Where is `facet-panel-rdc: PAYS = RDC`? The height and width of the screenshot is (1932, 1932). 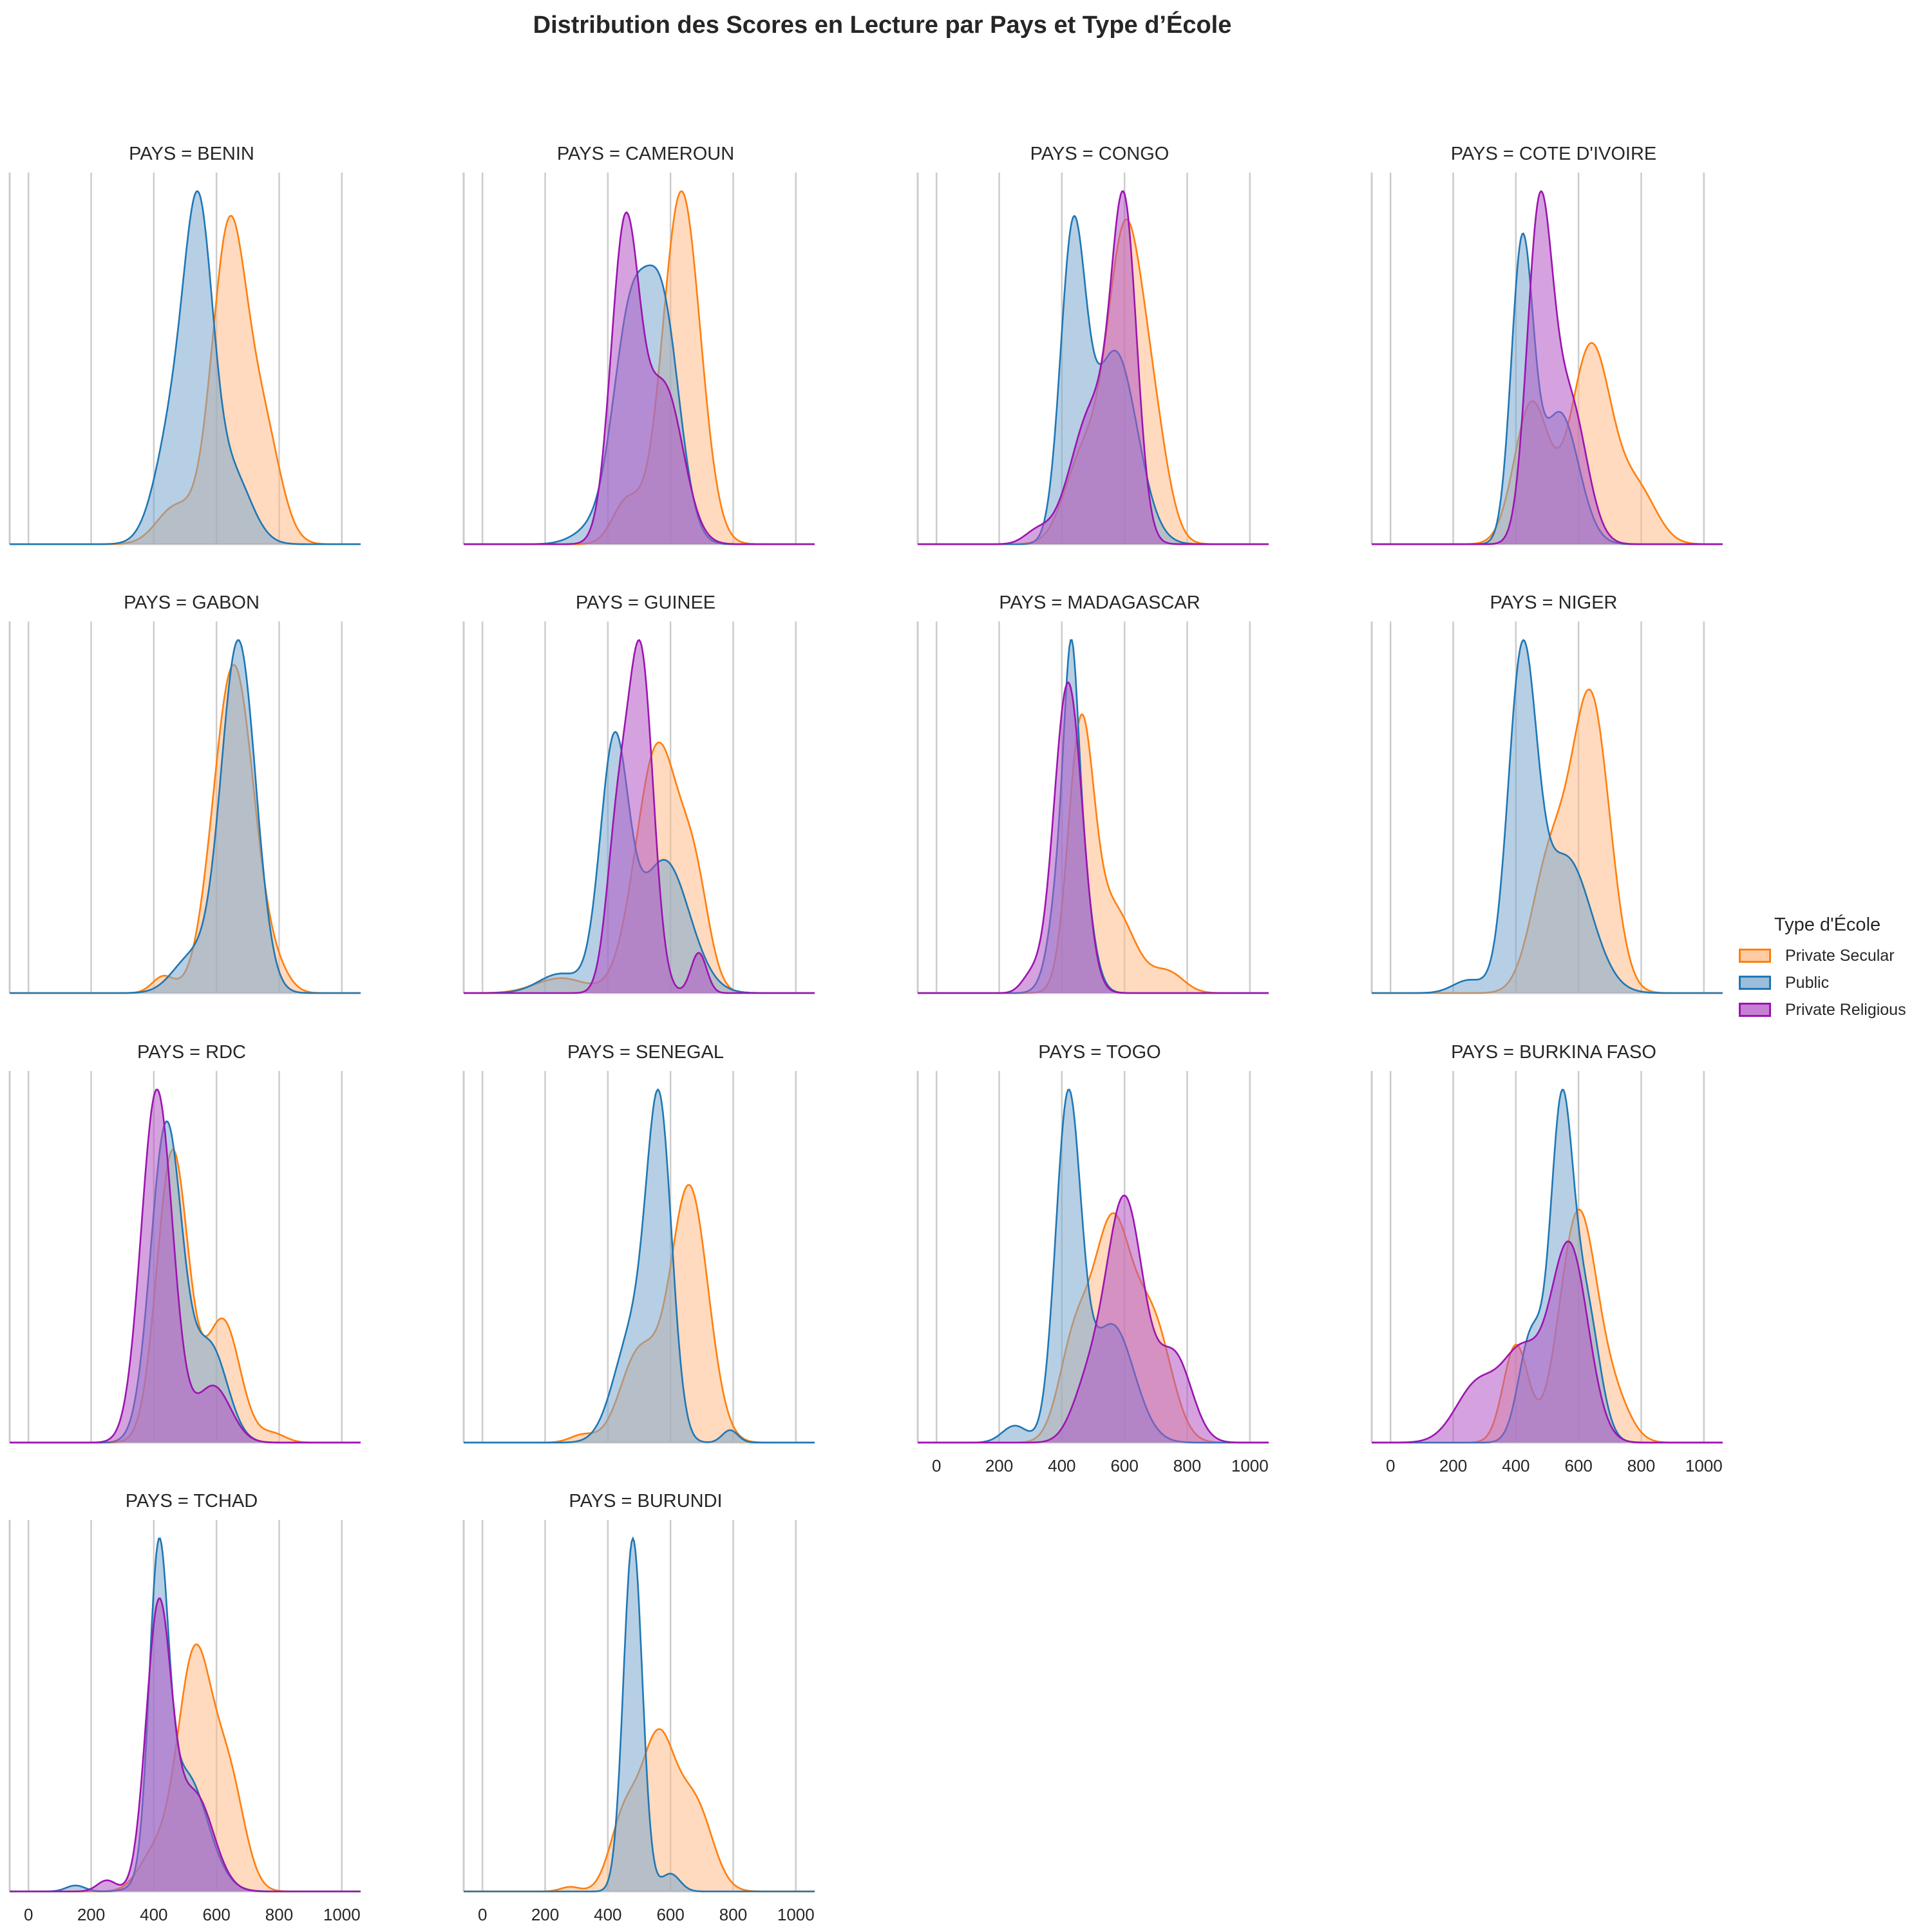
facet-panel-rdc: PAYS = RDC is located at coordinates (184, 1243).